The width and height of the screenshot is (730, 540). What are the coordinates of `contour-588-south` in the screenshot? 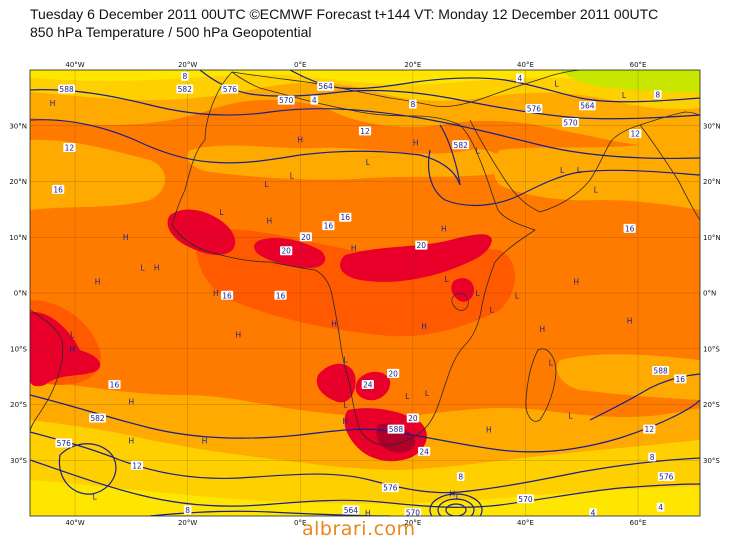 It's located at (644, 397).